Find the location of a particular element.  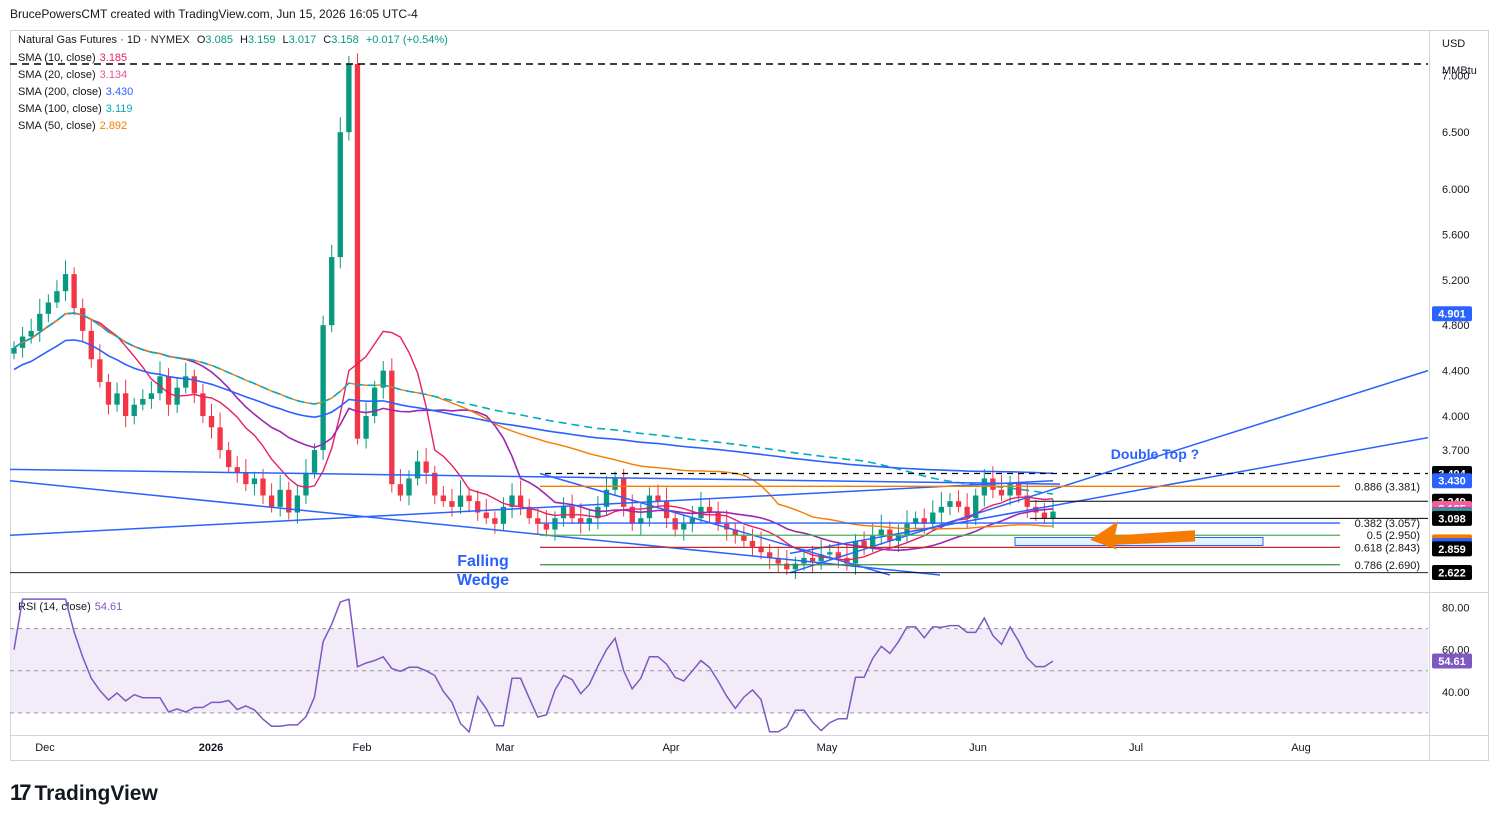

sma200-legend: SMA (200, close) 3.430 is located at coordinates (75, 92).